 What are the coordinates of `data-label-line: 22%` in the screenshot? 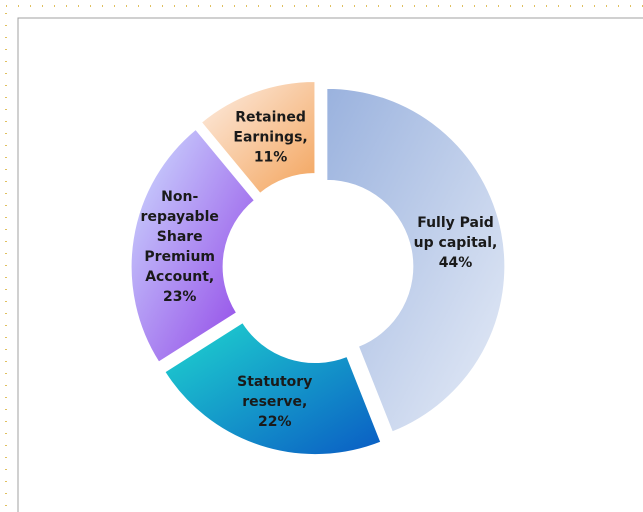 It's located at (275, 422).